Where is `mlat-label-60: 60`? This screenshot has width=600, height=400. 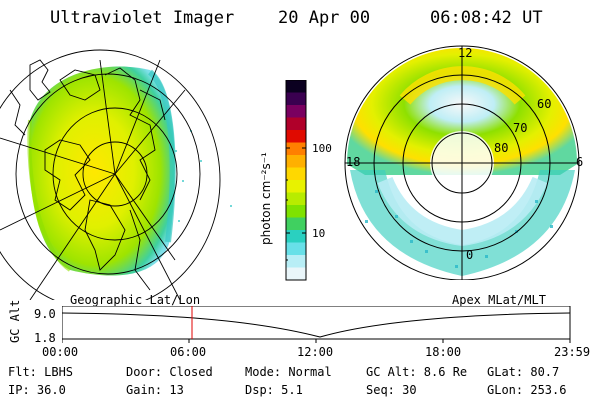
mlat-label-60: 60 is located at coordinates (544, 104).